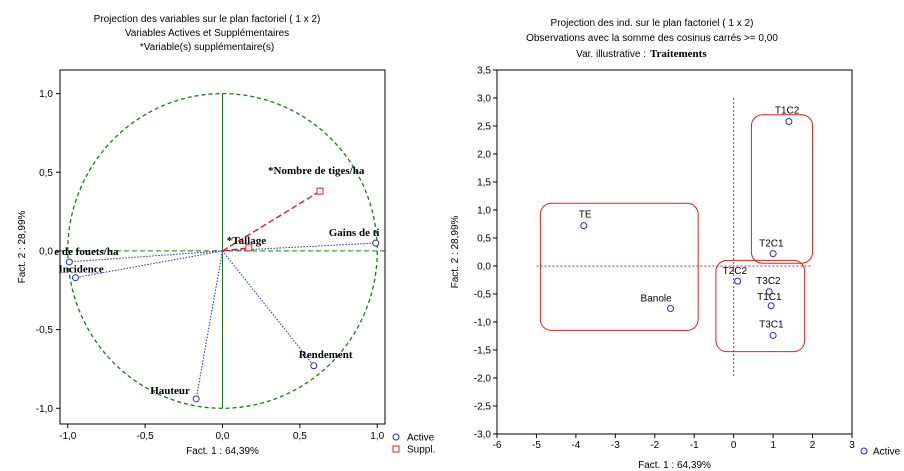 Image resolution: width=904 pixels, height=471 pixels. Describe the element at coordinates (852, 445) in the screenshot. I see `right-x-tick-label: 3` at that location.